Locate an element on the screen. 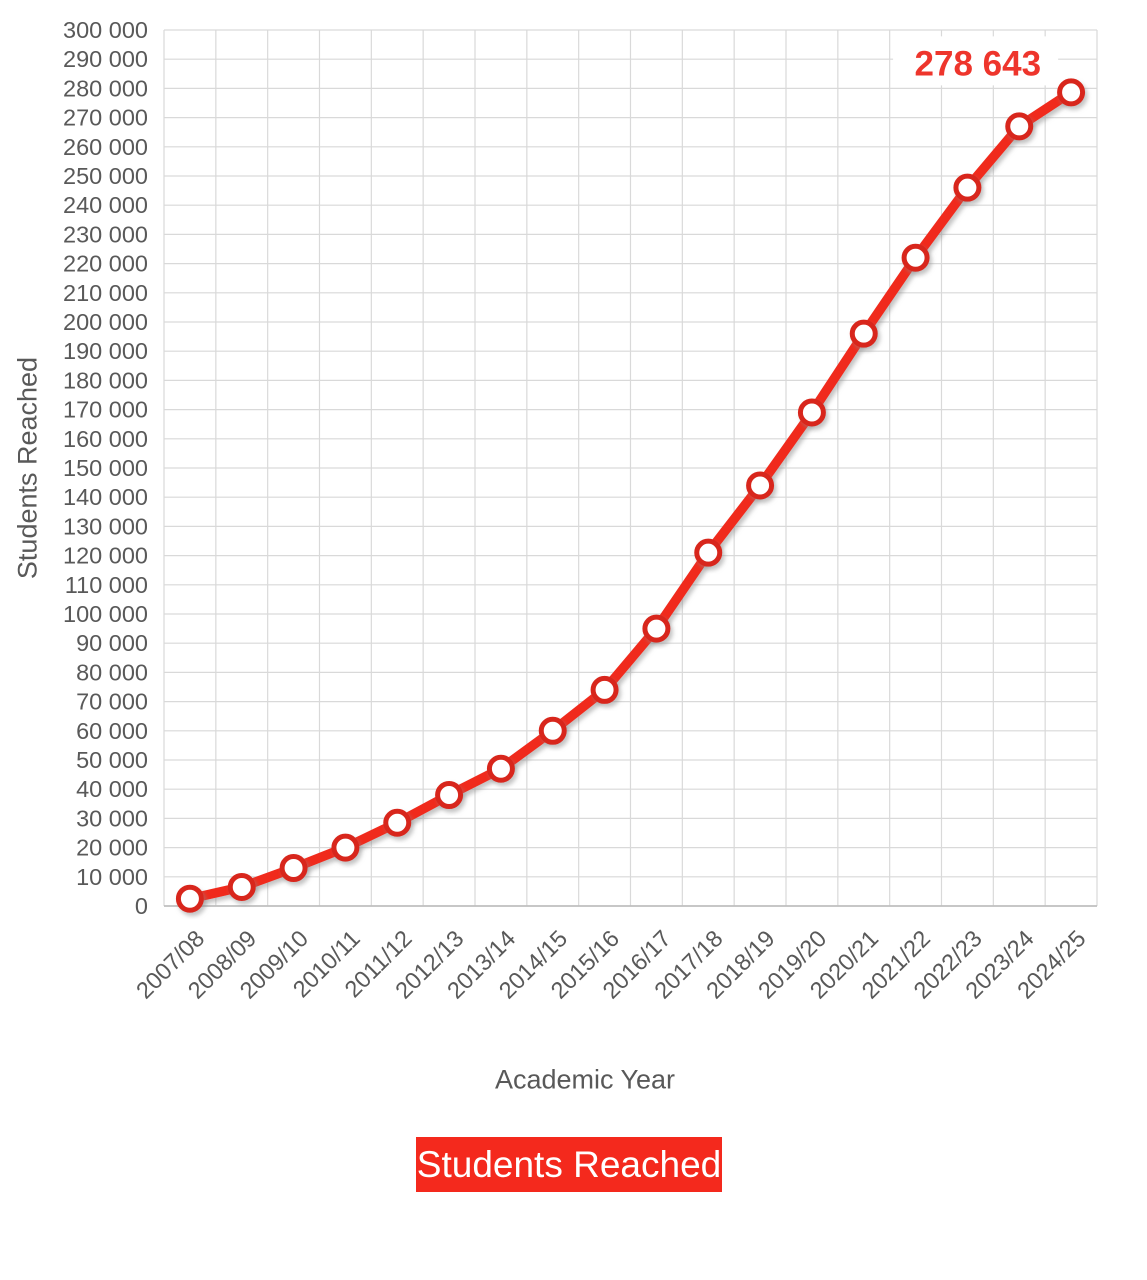 The width and height of the screenshot is (1147, 1280). y-tick-label: 140 000 is located at coordinates (105, 497).